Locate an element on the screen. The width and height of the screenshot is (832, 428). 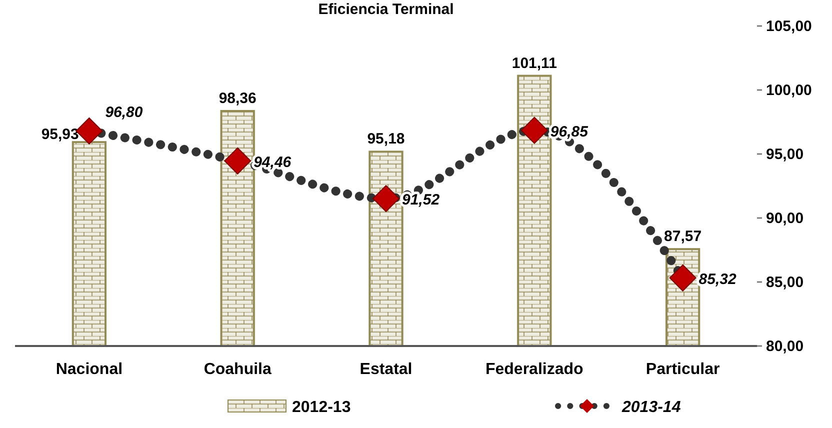
legend-label: 2012-13 is located at coordinates (321, 407).